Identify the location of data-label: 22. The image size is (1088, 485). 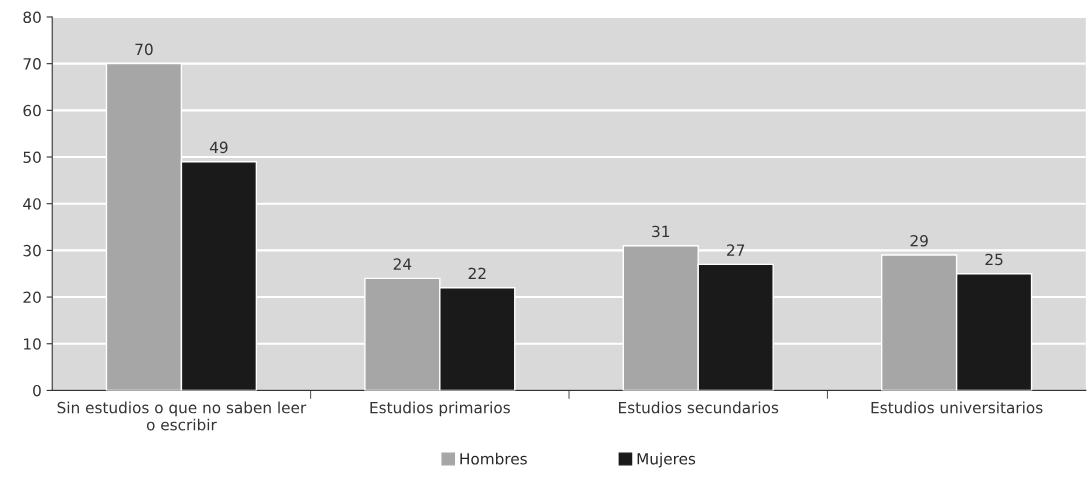
(477, 273).